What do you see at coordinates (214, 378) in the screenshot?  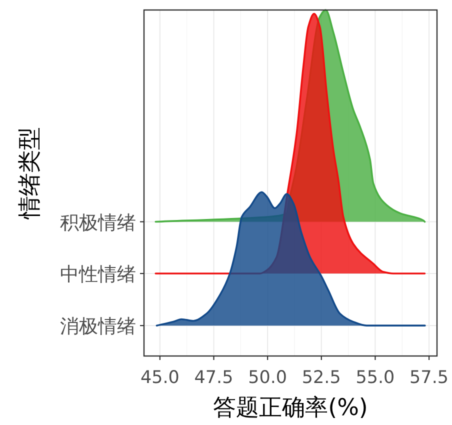 I see `x-tick-label: 47.5` at bounding box center [214, 378].